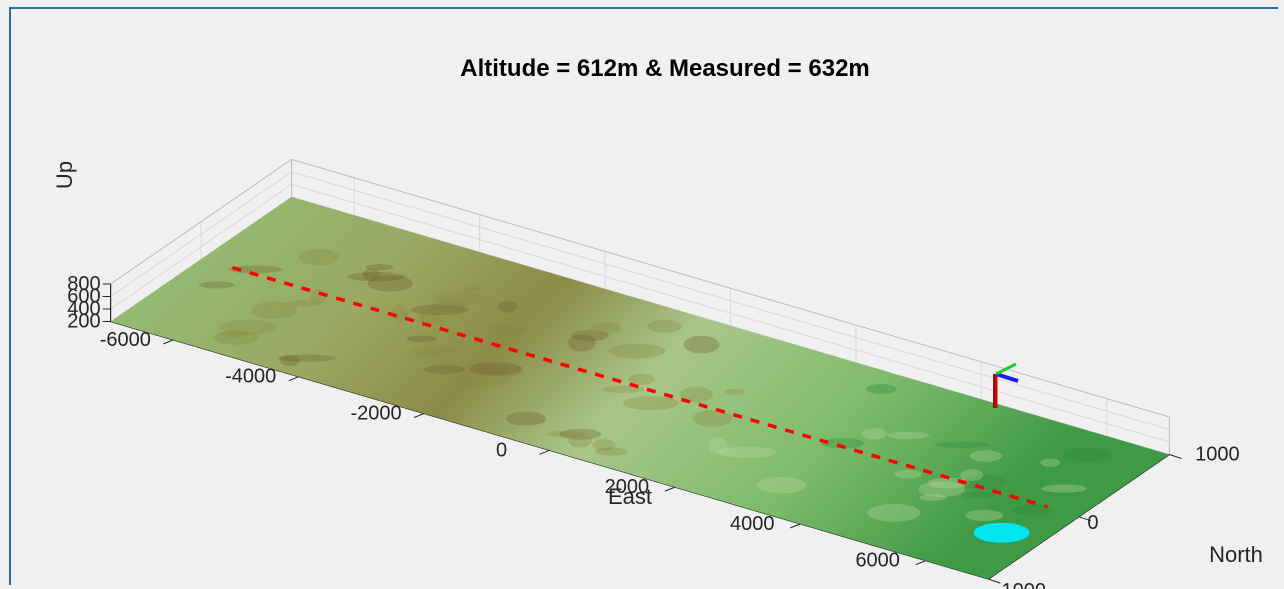 This screenshot has height=589, width=1284. I want to click on sensor-footprint, so click(1001, 532).